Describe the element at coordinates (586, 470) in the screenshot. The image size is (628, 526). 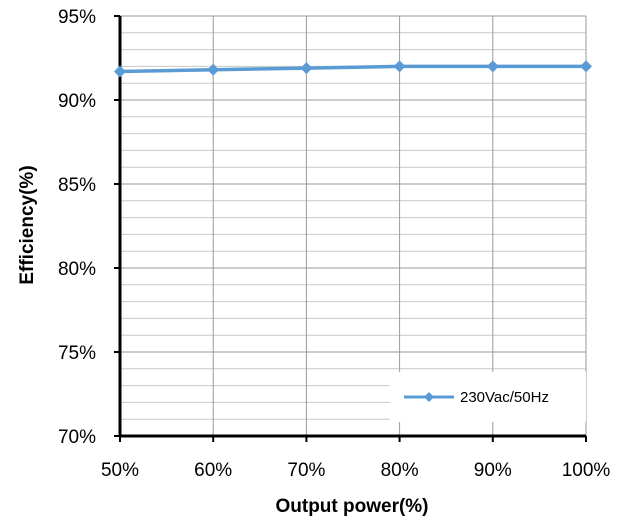
I see `x-tick-label: 100%` at that location.